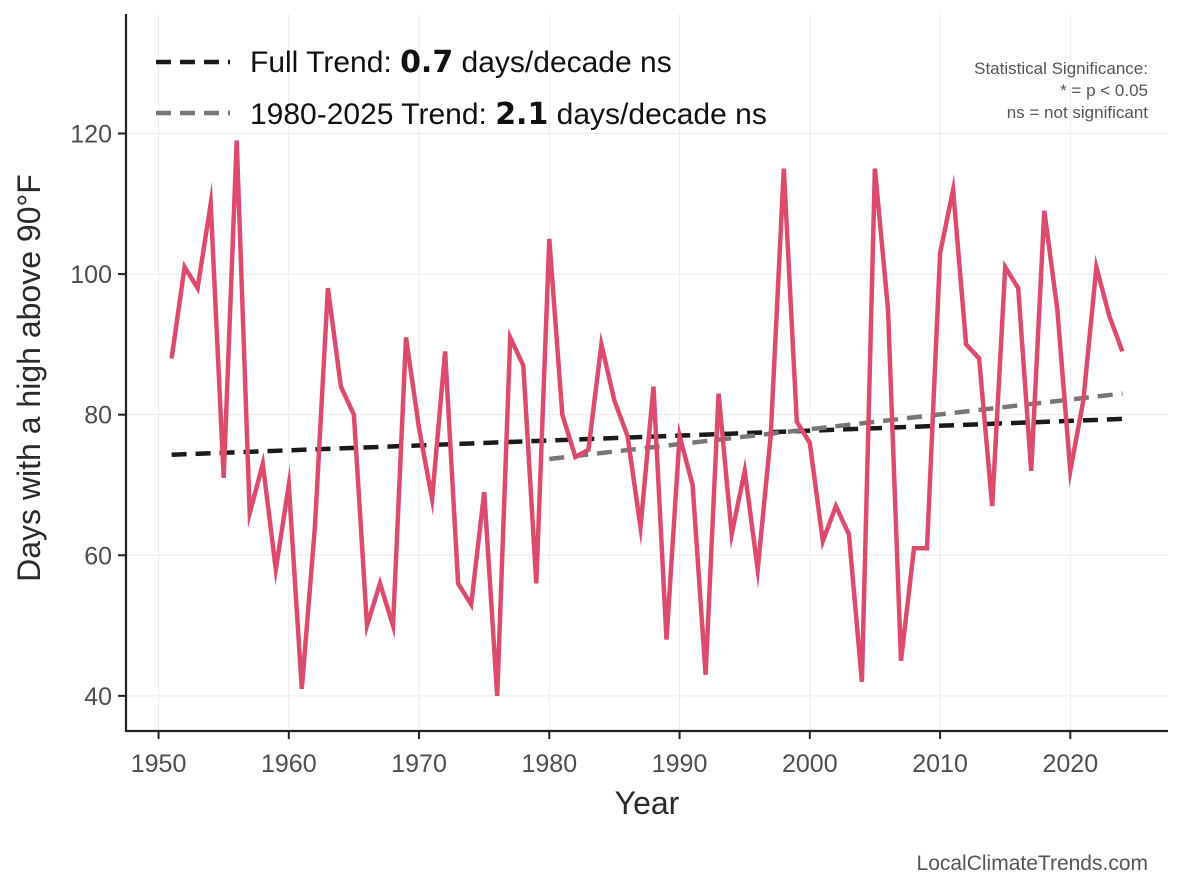 This screenshot has height=889, width=1184. What do you see at coordinates (940, 764) in the screenshot?
I see `x-tick-label: 2010` at bounding box center [940, 764].